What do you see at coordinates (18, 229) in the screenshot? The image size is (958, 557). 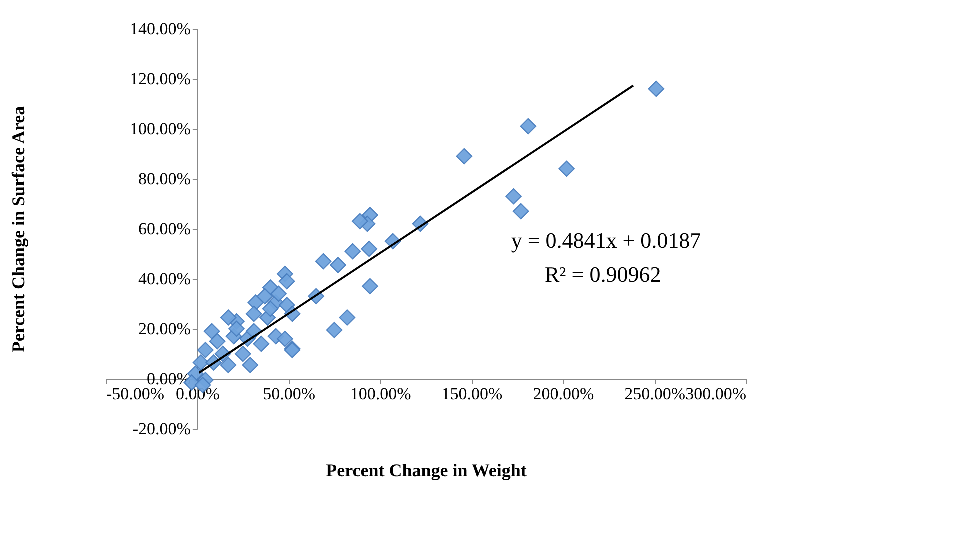 I see `y-axis-title: Percent Change in Surface Area` at bounding box center [18, 229].